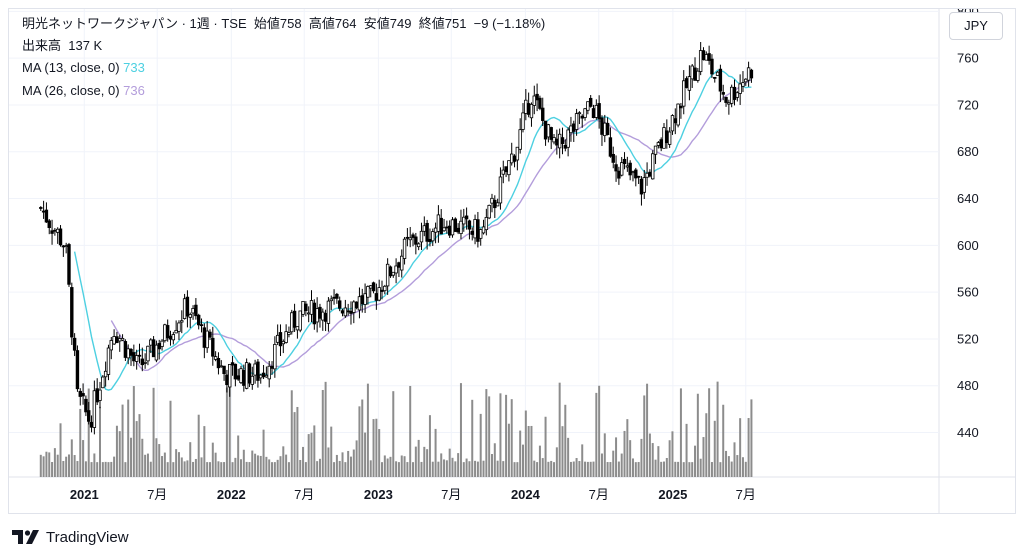 This screenshot has height=558, width=1024. Describe the element at coordinates (83, 91) in the screenshot. I see `ma26-legend: MA (26, close, 0) 736` at that location.